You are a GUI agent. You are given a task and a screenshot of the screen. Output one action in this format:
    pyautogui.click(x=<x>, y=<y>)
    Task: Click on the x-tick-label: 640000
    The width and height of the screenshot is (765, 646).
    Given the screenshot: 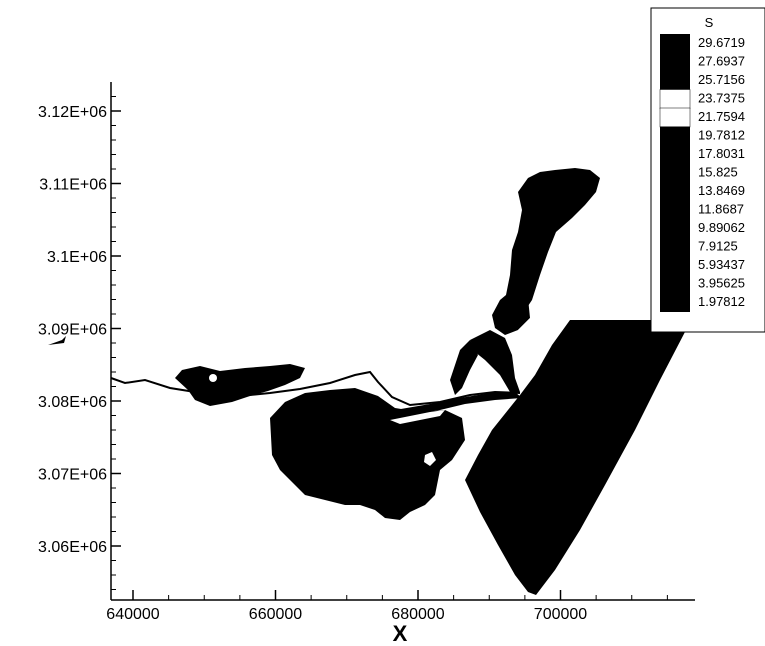 What is the action you would take?
    pyautogui.click(x=132, y=614)
    